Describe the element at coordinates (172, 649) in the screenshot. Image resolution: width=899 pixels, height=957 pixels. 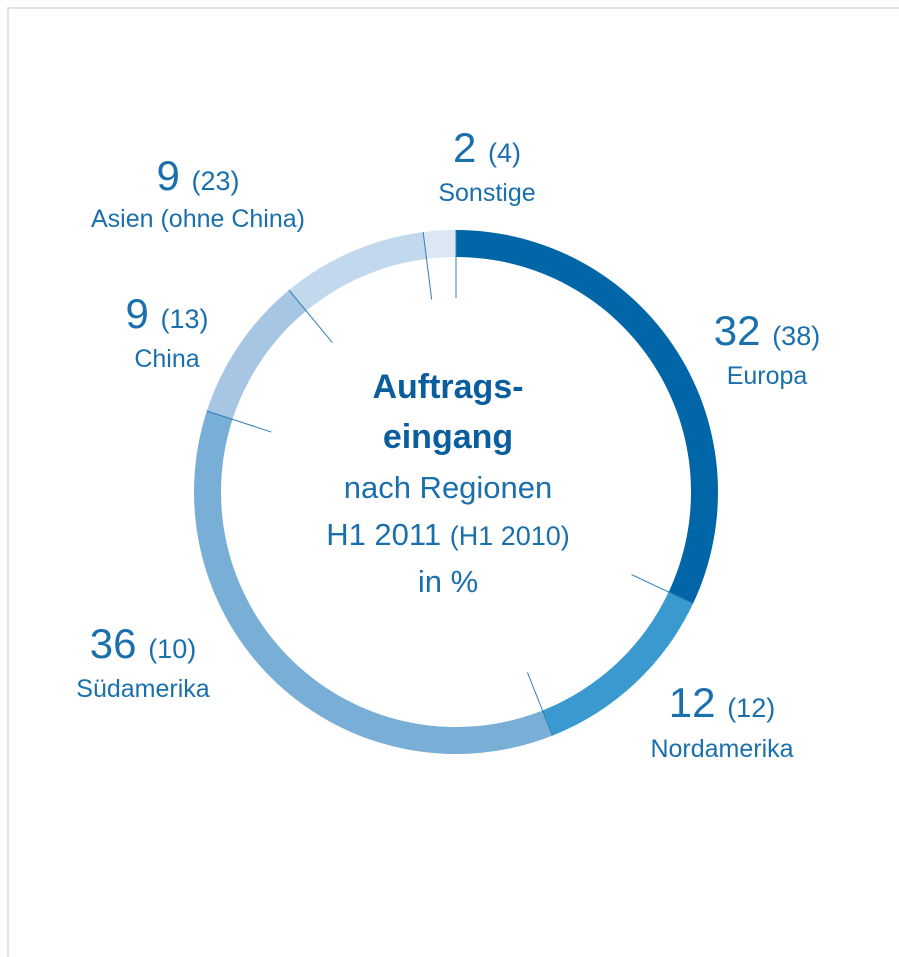
I see `previous-value: (10)` at that location.